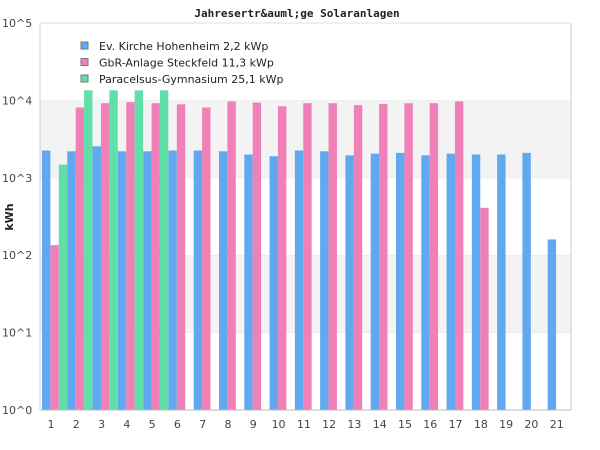  What do you see at coordinates (481, 424) in the screenshot?
I see `x-tick-label: 18` at bounding box center [481, 424].